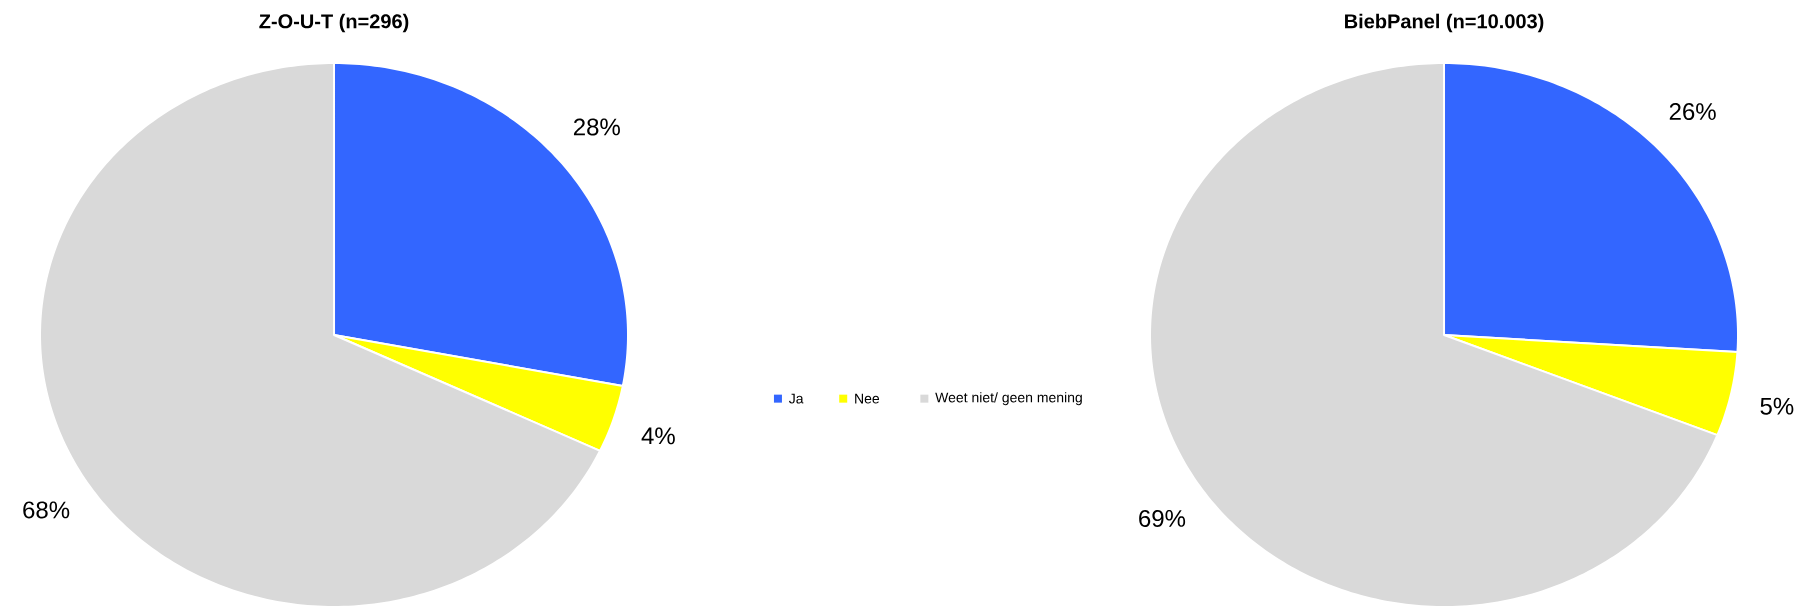 Image resolution: width=1808 pixels, height=607 pixels. What do you see at coordinates (1777, 406) in the screenshot?
I see `data-label: 5%` at bounding box center [1777, 406].